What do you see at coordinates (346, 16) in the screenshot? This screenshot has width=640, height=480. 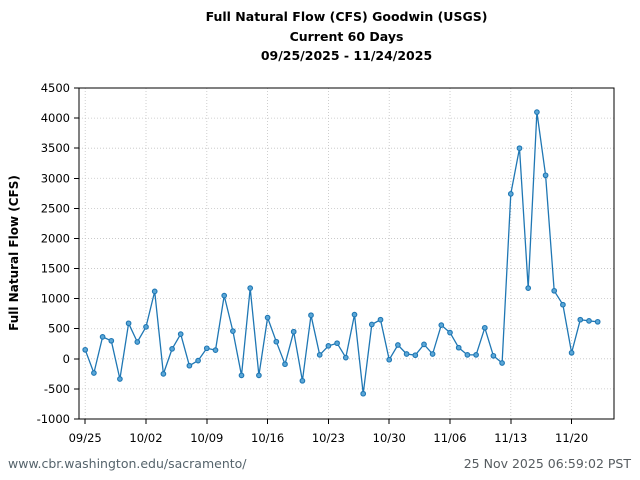 I see `chart-title-line1: Full Natural Flow (CFS) Goodwin (USGS)` at bounding box center [346, 16].